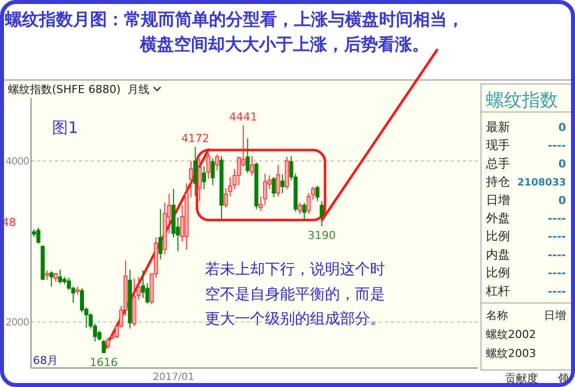  I want to click on annotation: 若未上却下行，说明这个时空不是自身能平衡的，而是更大一个级别的组成部分。, so click(295, 294).